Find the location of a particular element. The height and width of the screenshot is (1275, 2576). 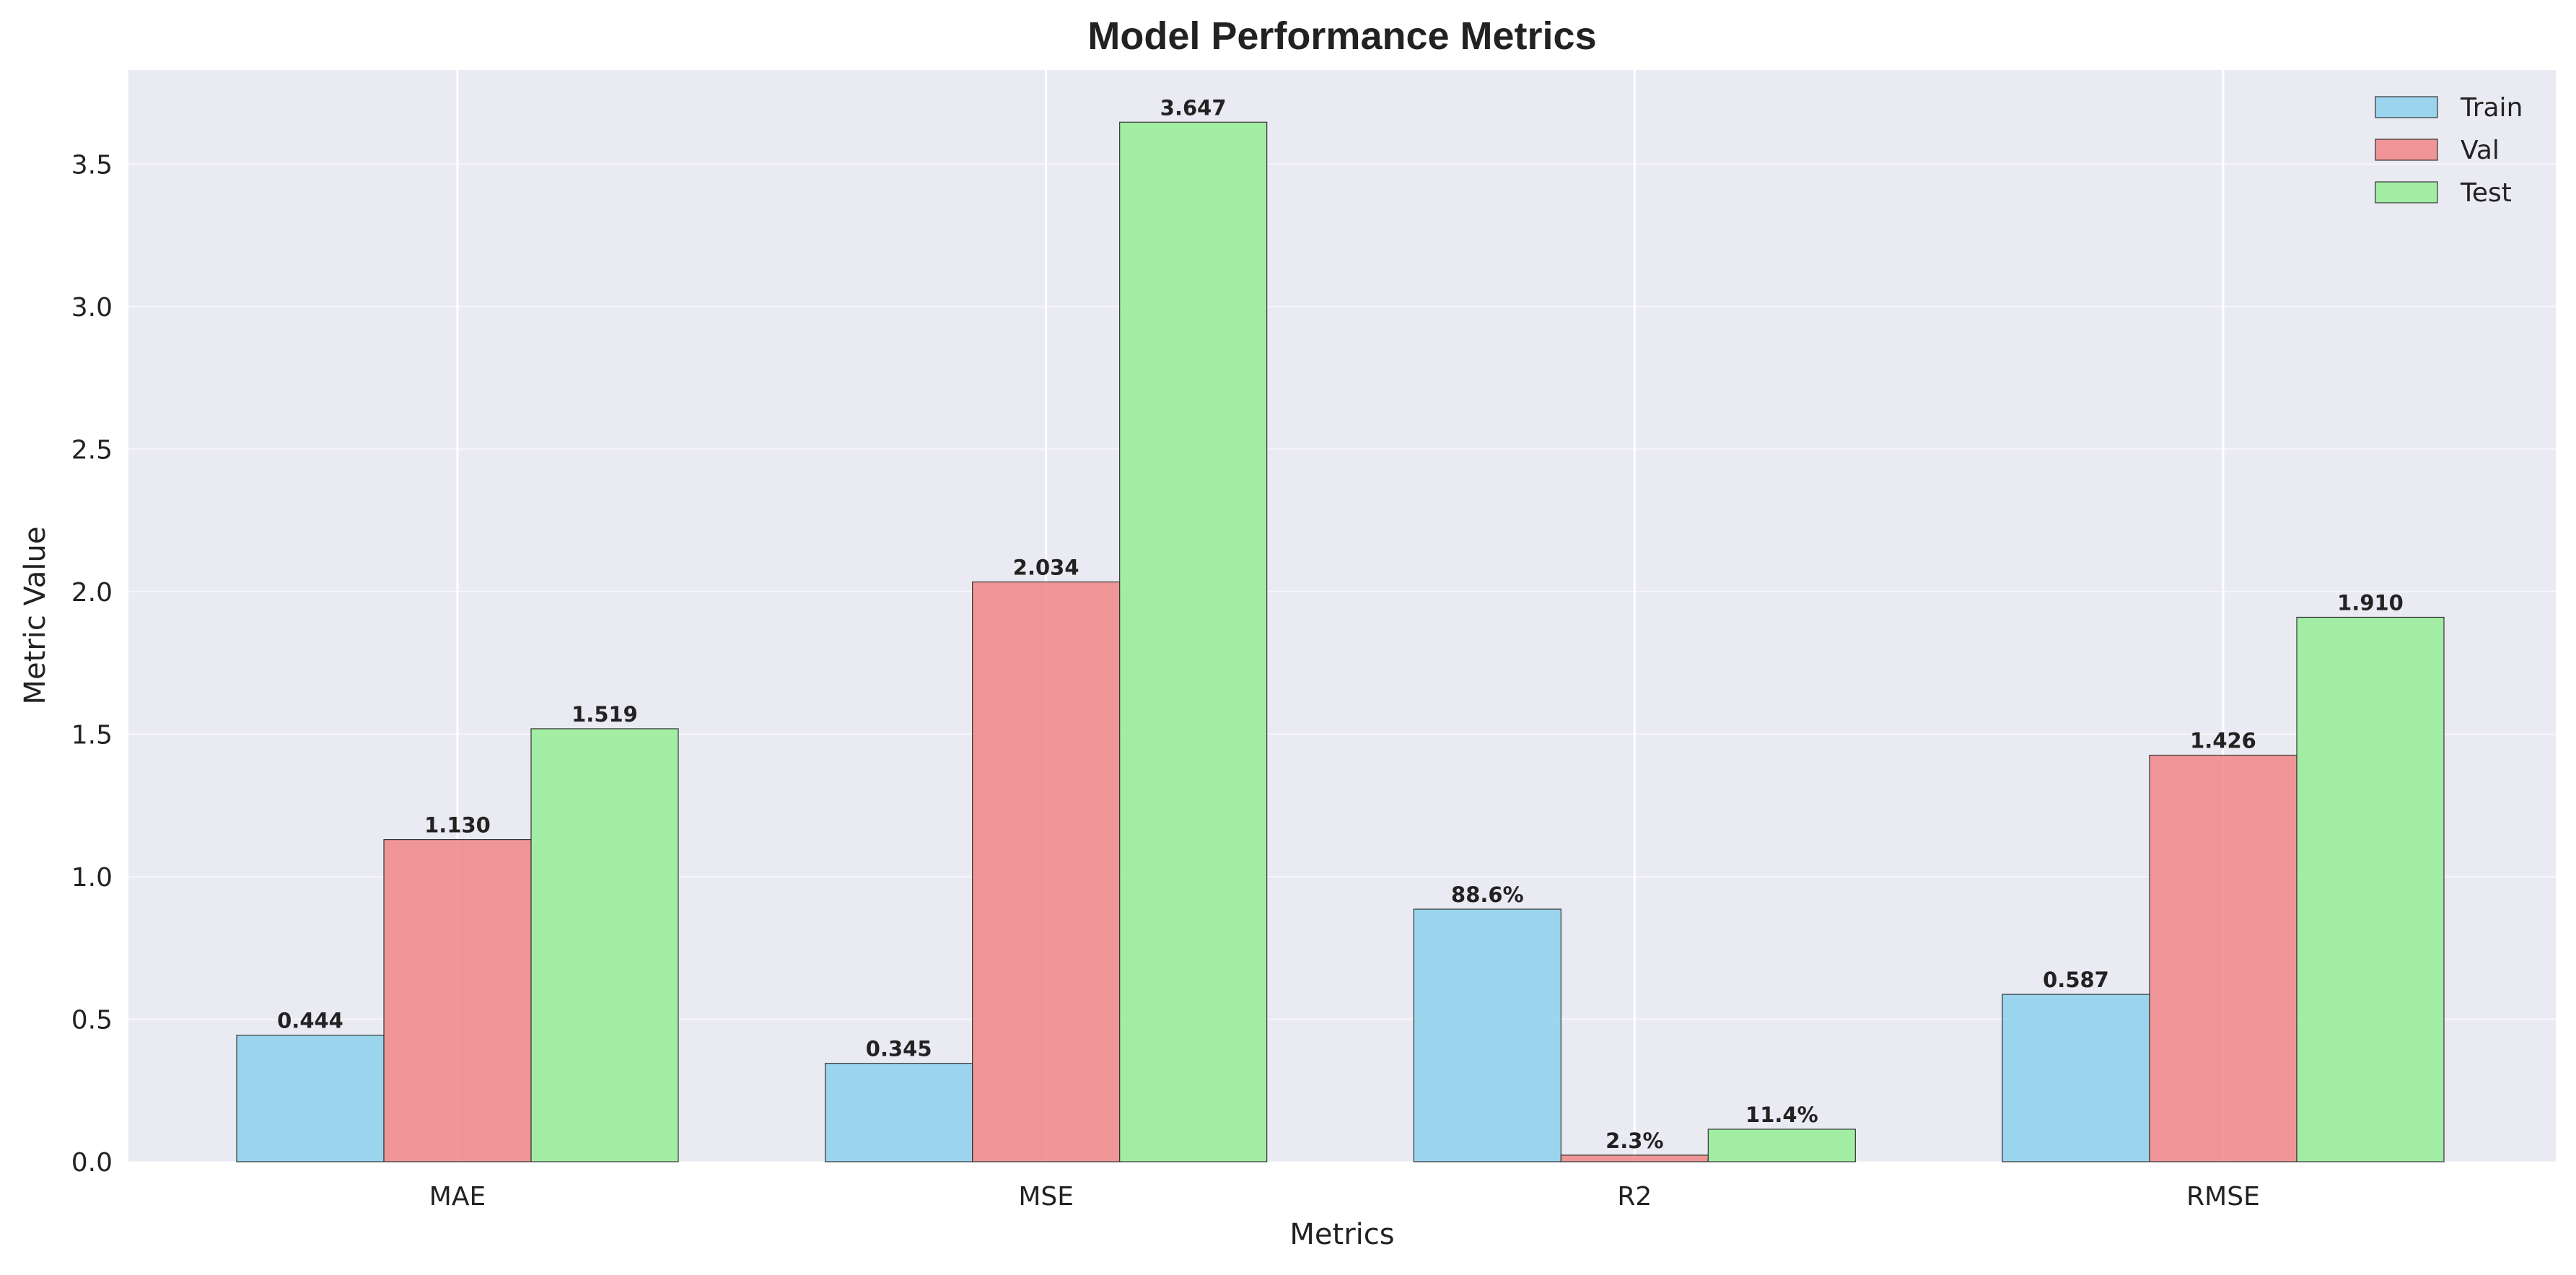

legend-label-test: Test is located at coordinates (2486, 193).